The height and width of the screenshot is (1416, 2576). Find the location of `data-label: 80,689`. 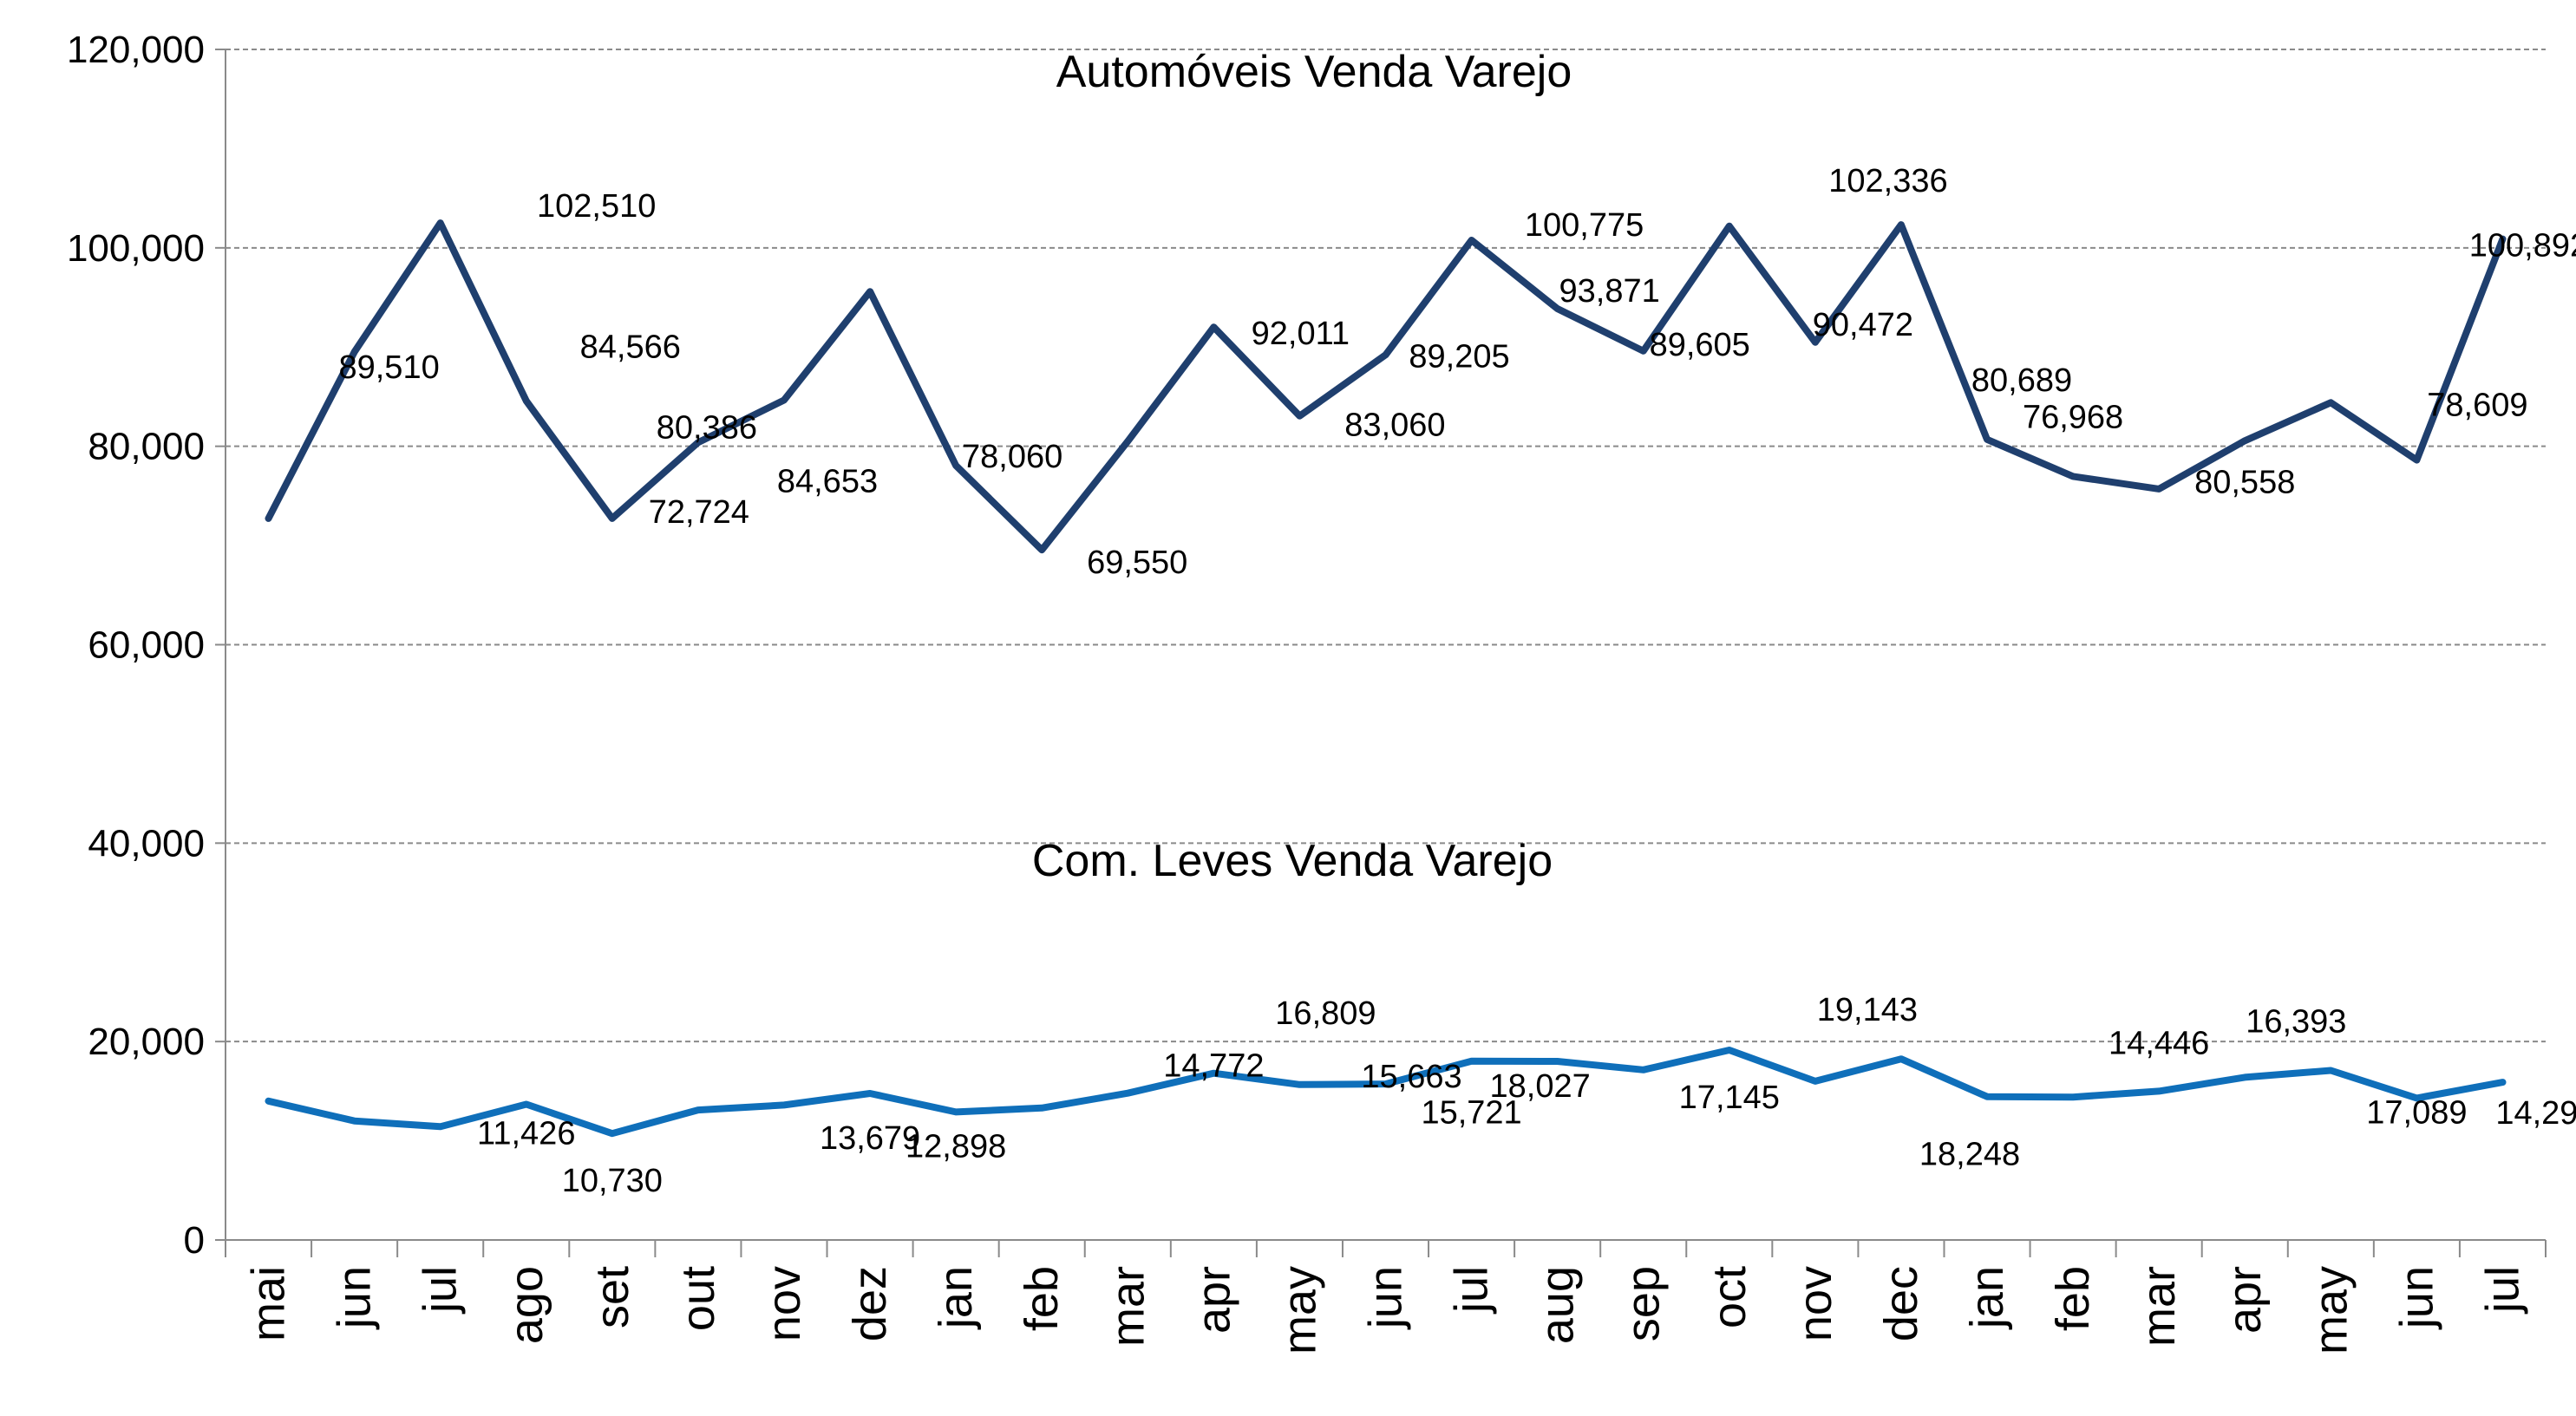

data-label: 80,689 is located at coordinates (2021, 381).